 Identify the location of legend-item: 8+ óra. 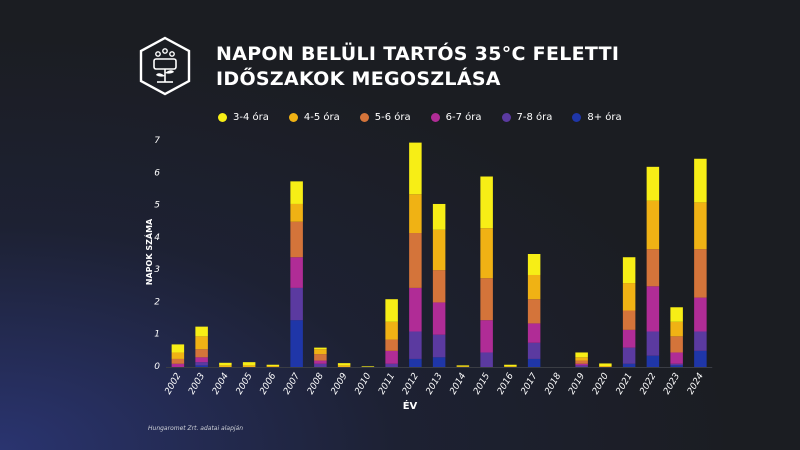
(597, 117).